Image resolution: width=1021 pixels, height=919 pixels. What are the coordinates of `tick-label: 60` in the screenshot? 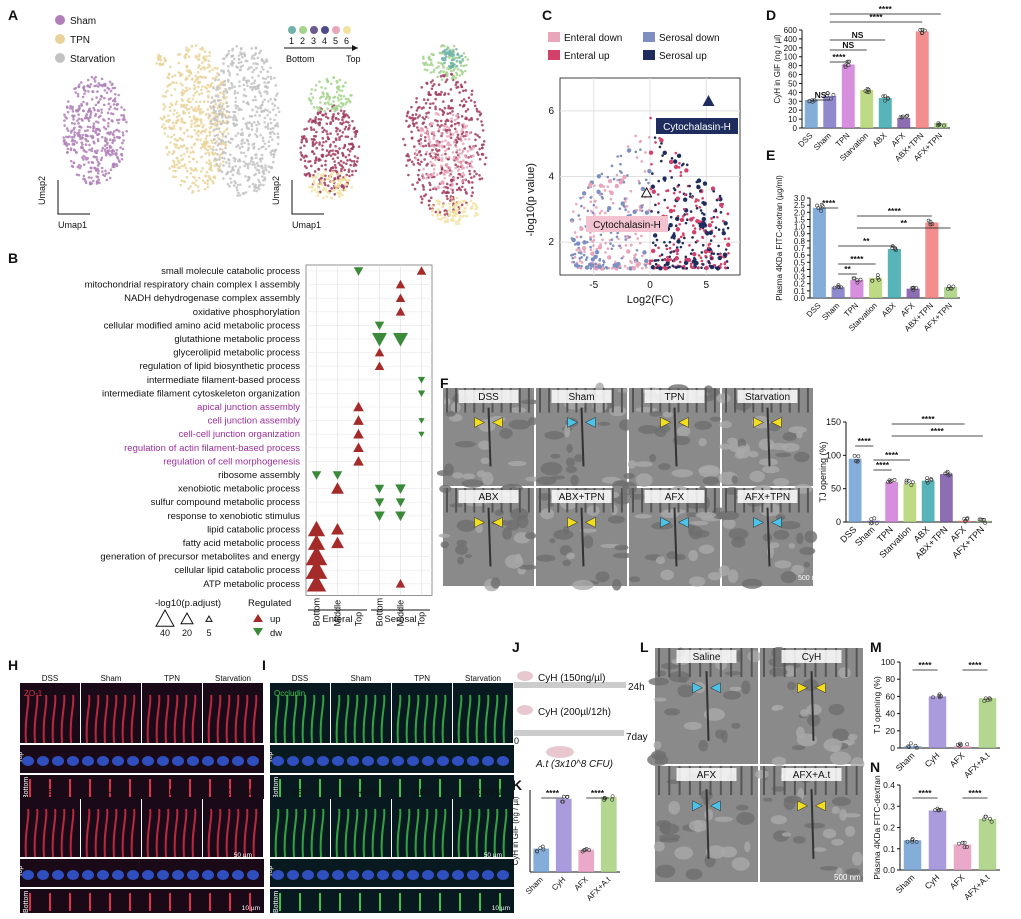 It's located at (891, 696).